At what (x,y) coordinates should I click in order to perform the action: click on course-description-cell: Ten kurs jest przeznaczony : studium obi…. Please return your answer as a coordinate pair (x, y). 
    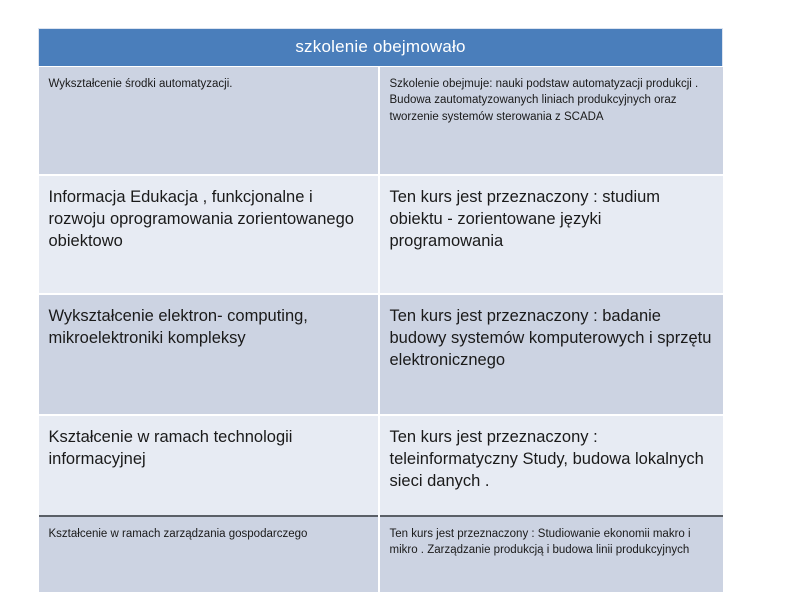
    Looking at the image, I should click on (550, 234).